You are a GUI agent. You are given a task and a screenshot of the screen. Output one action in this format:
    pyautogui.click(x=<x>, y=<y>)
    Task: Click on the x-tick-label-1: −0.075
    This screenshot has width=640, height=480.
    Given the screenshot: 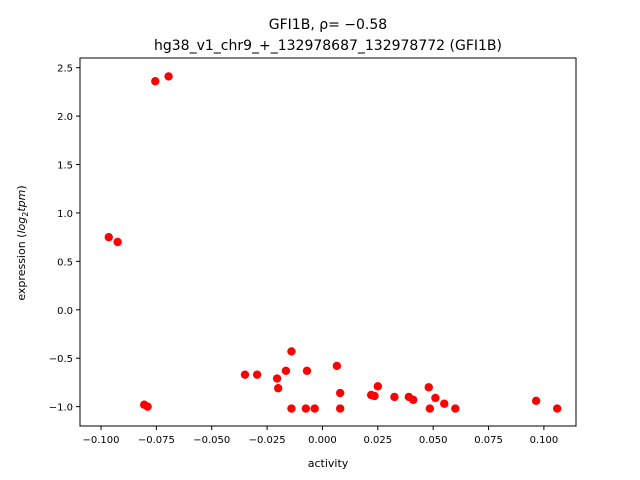 What is the action you would take?
    pyautogui.click(x=156, y=440)
    